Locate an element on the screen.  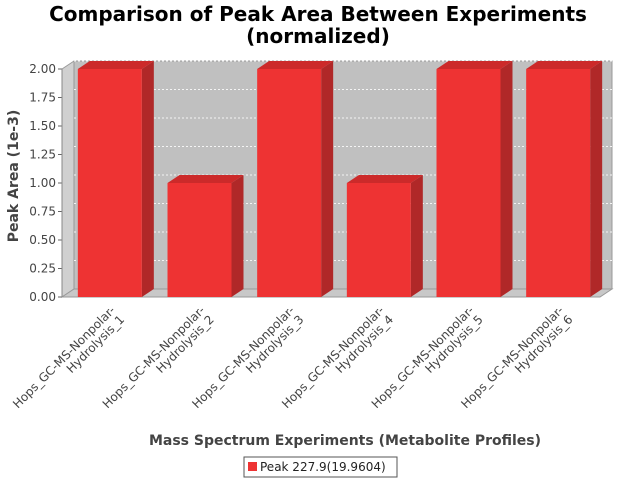
y-tick-label: 0.25 is located at coordinates (42, 269).